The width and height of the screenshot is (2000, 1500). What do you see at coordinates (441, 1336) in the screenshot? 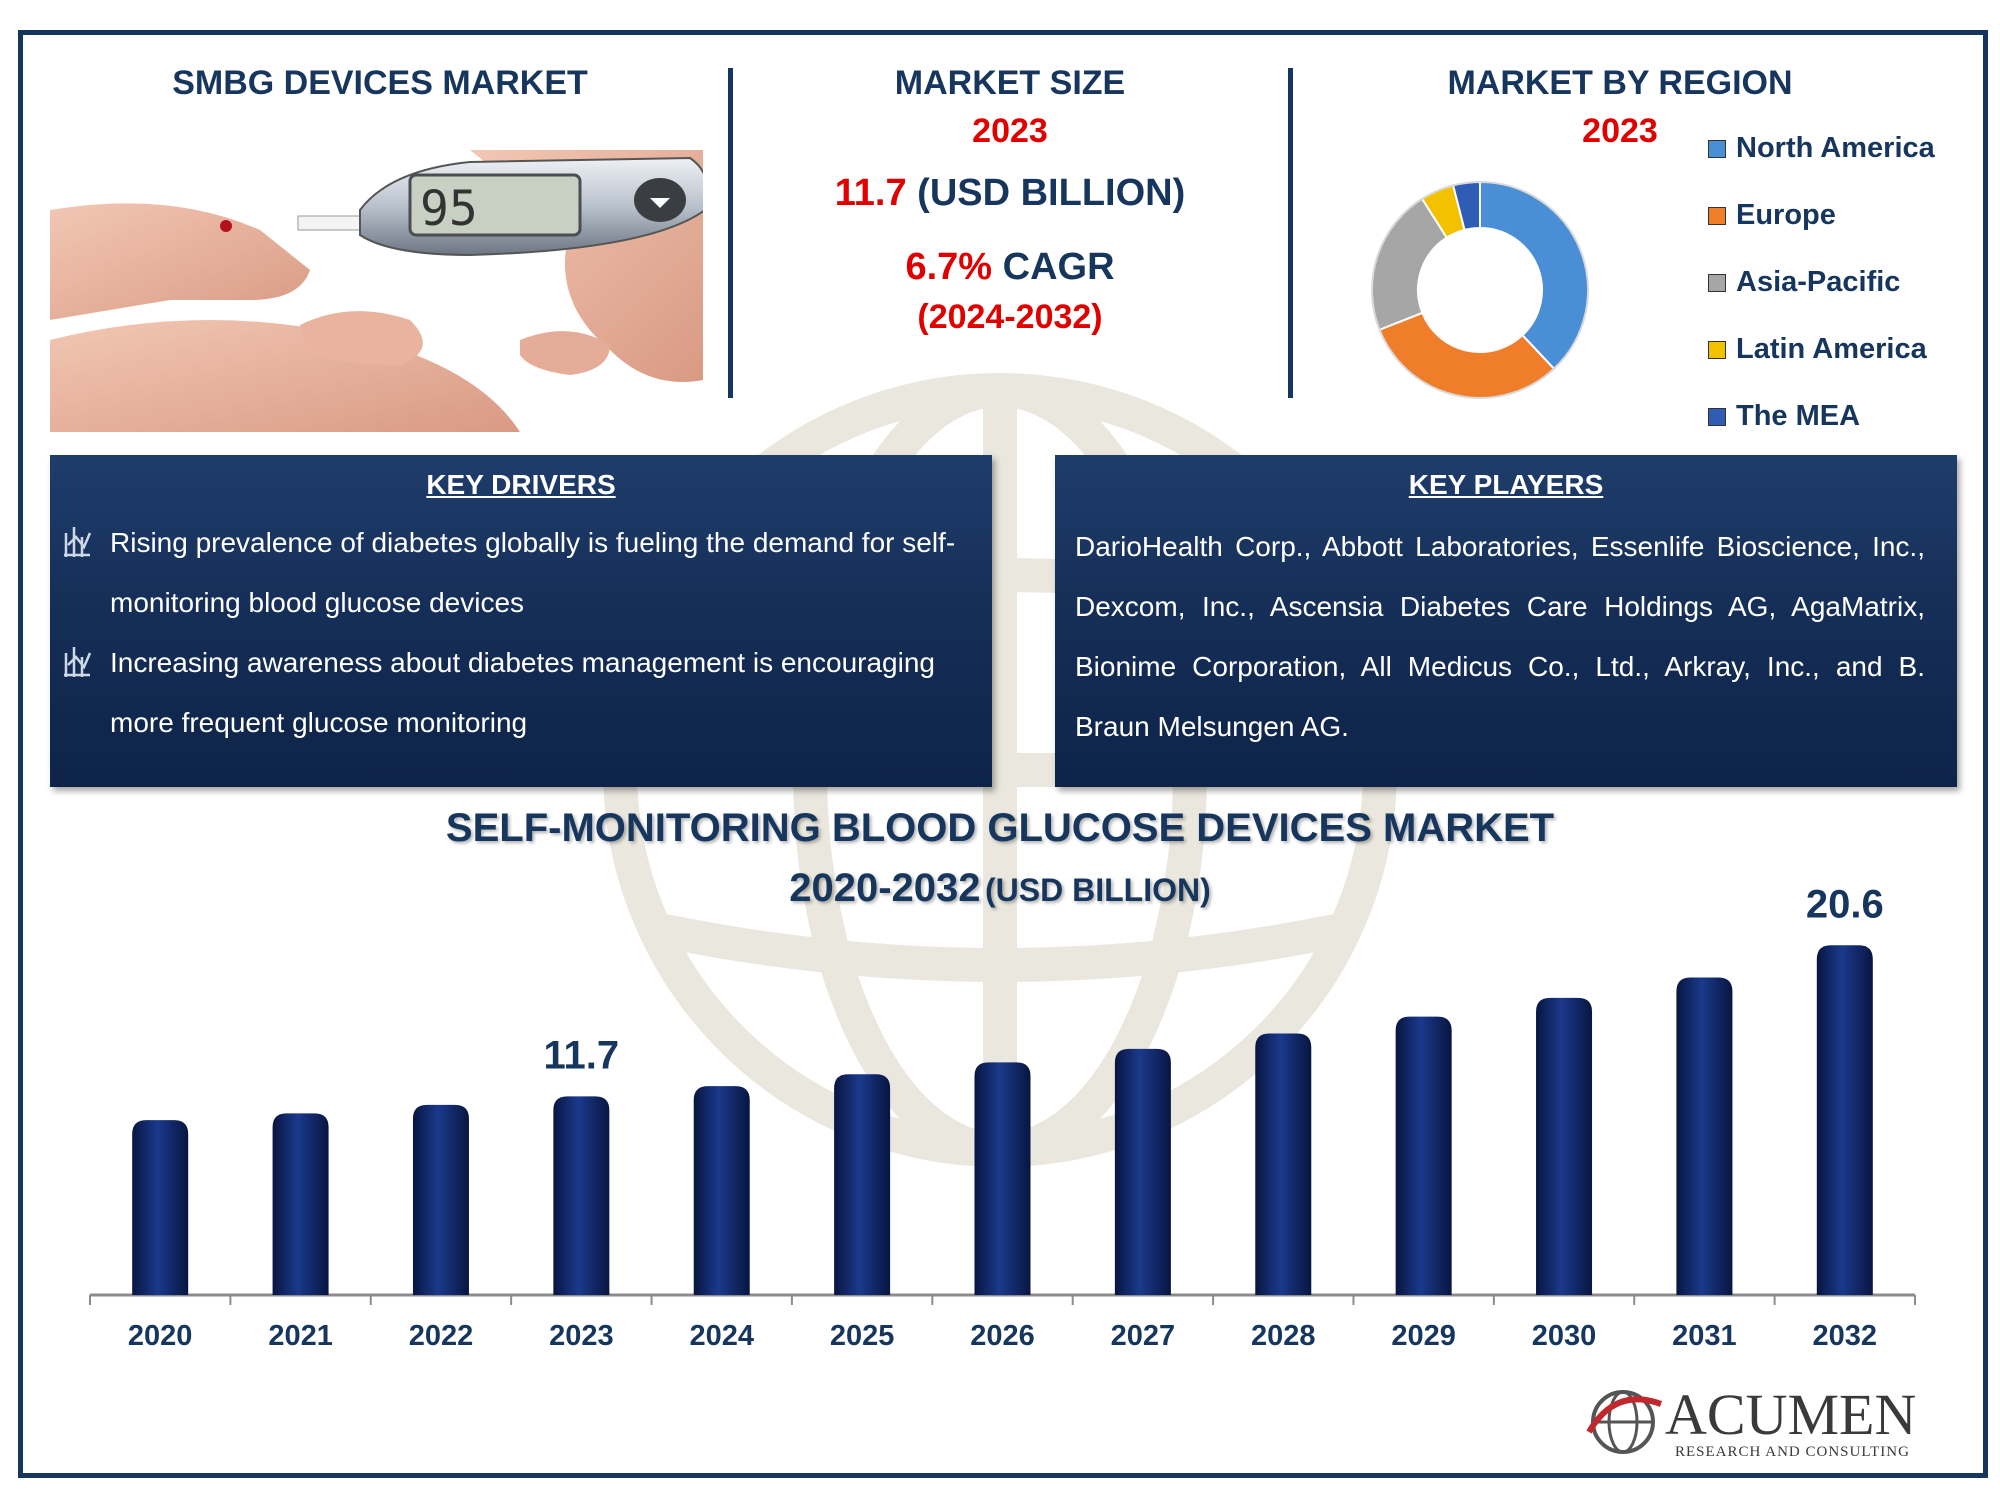
I see `x-tick-label: 2022` at bounding box center [441, 1336].